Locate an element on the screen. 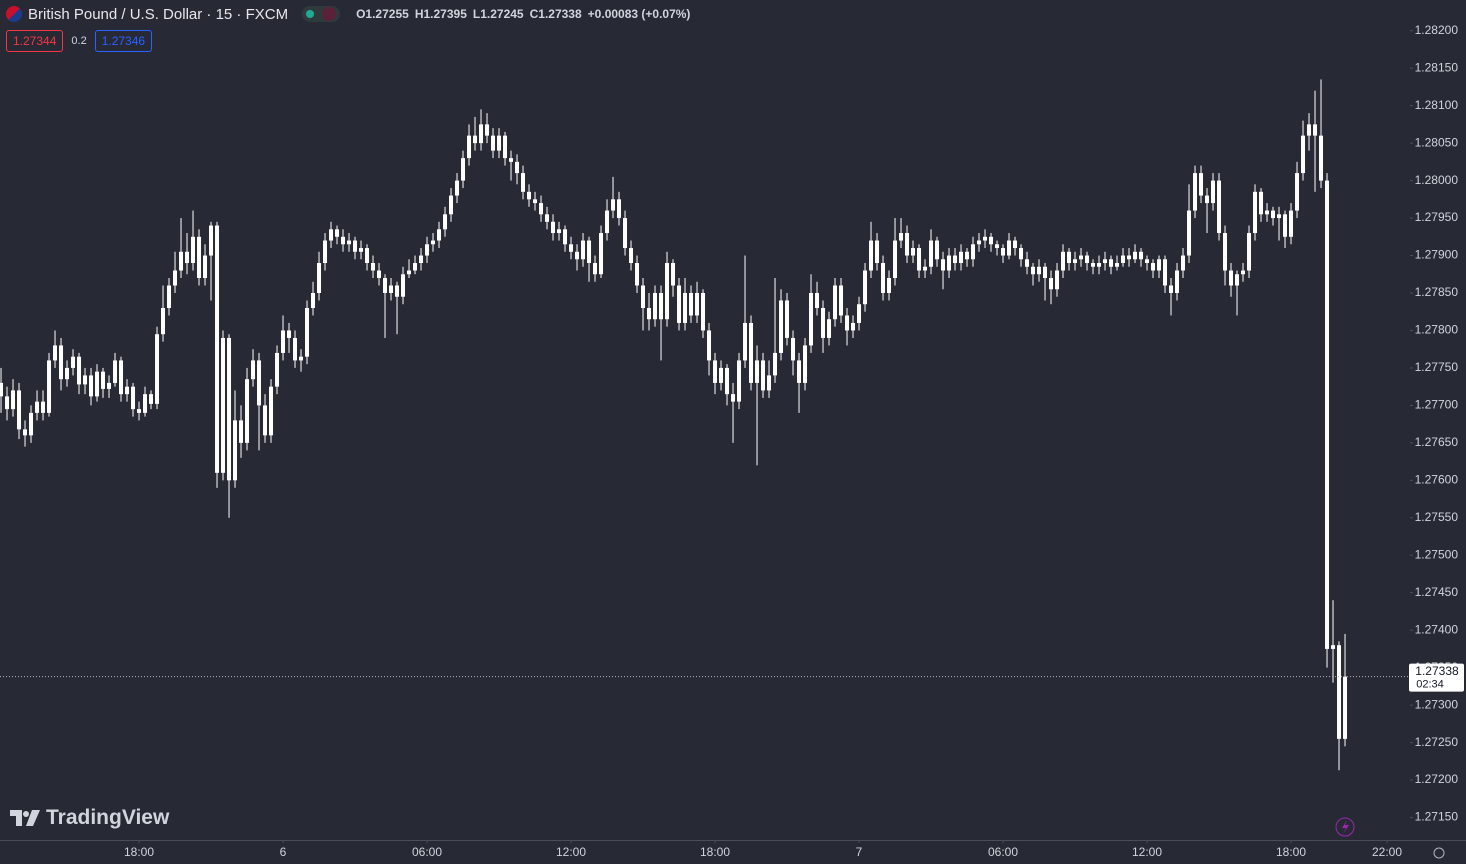 This screenshot has height=864, width=1466. buy-price: 1.27346 is located at coordinates (123, 41).